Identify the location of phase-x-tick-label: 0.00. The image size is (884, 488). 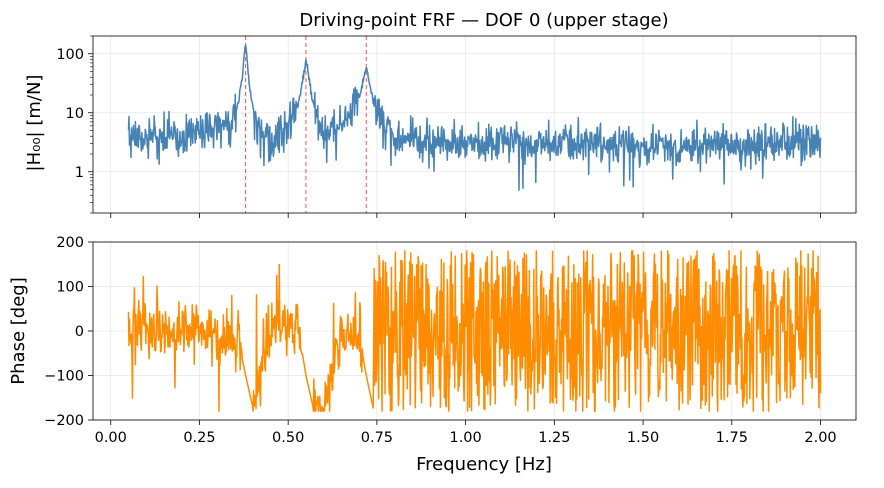
(111, 438).